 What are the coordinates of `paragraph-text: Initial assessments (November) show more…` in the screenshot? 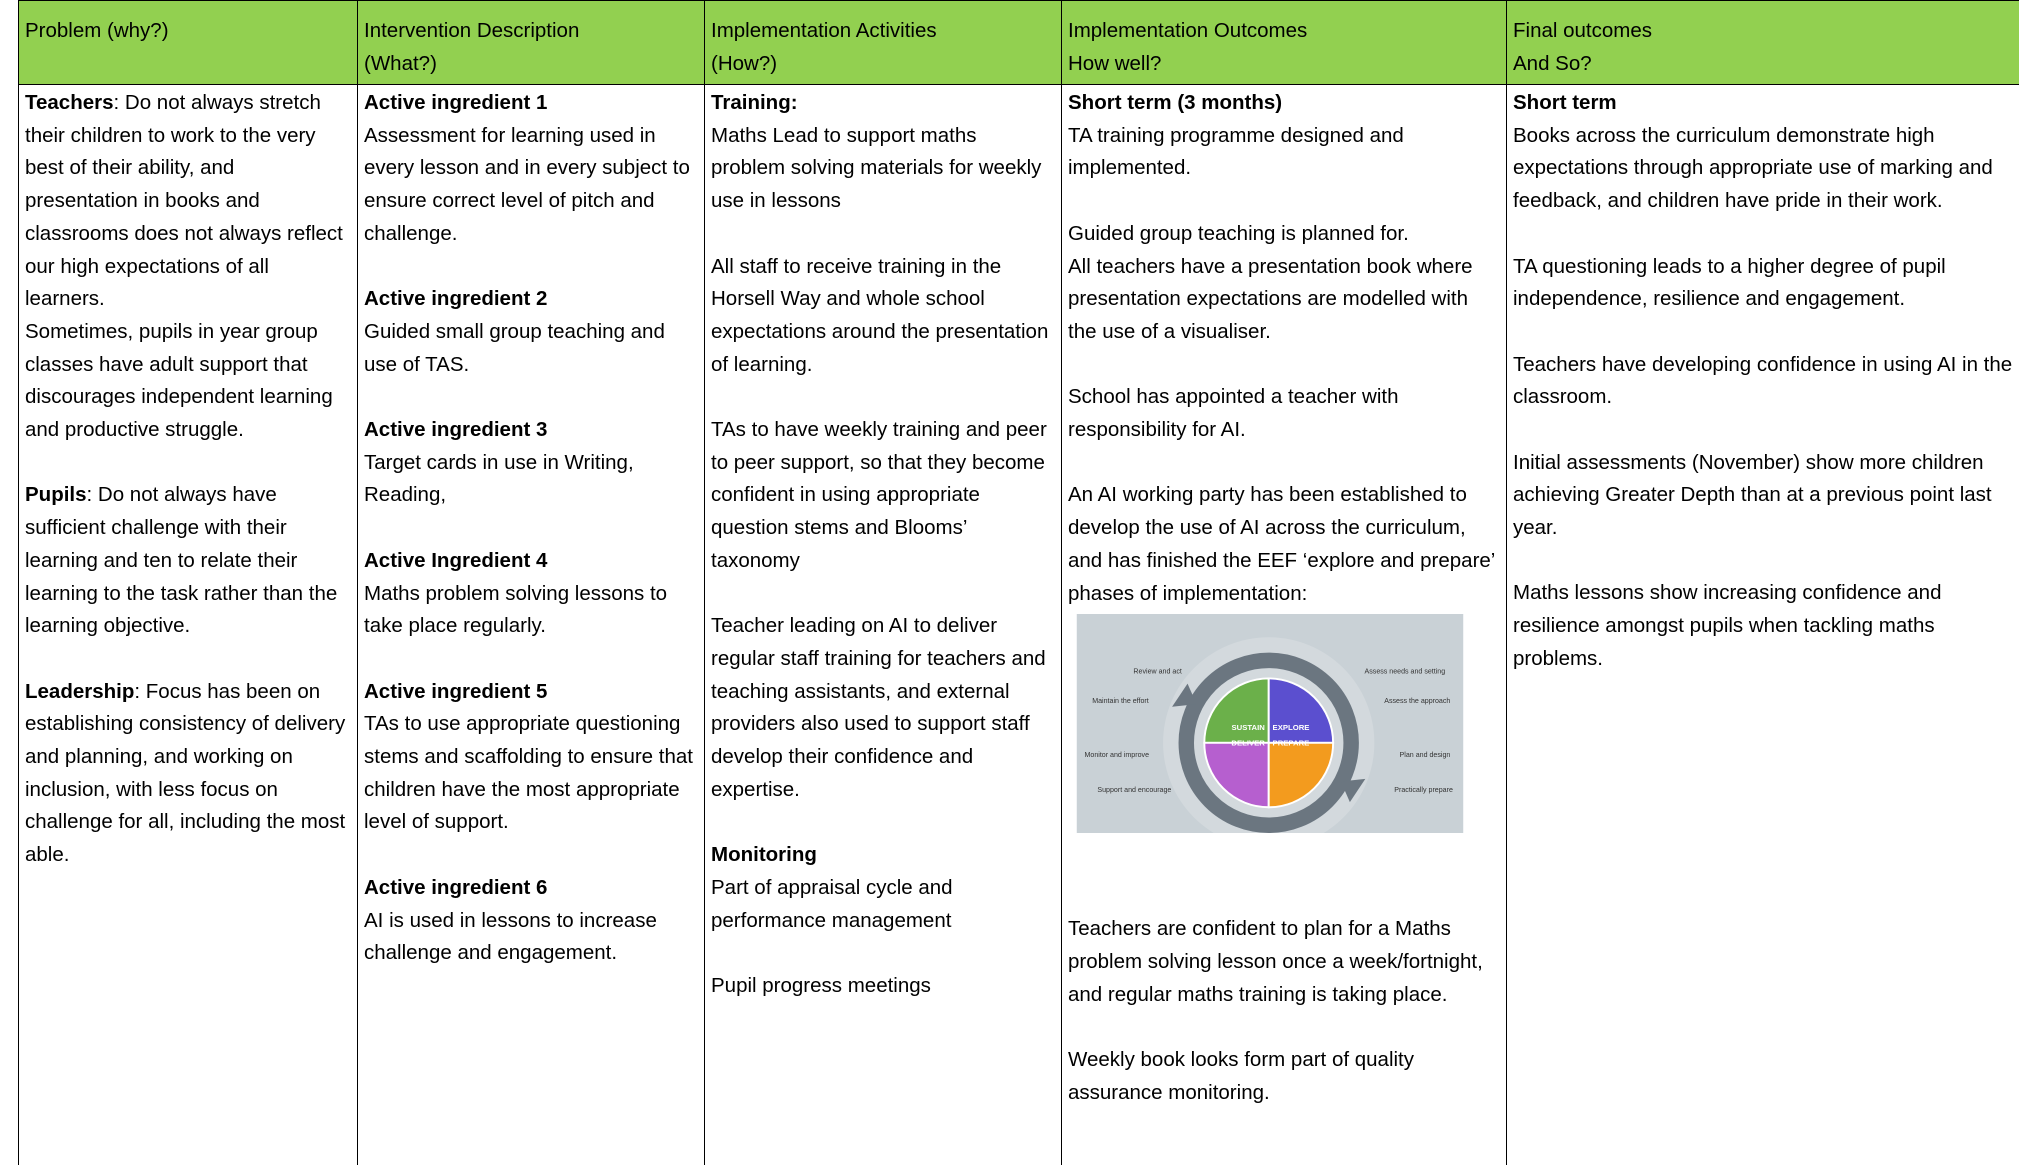 It's located at (1752, 495).